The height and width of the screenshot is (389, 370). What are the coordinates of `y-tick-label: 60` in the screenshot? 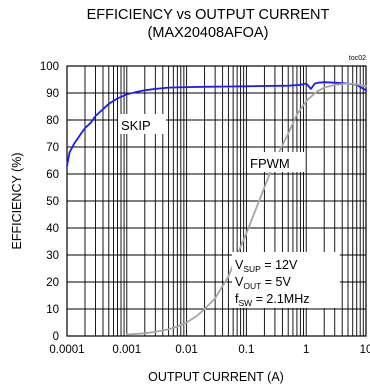 It's located at (52, 175).